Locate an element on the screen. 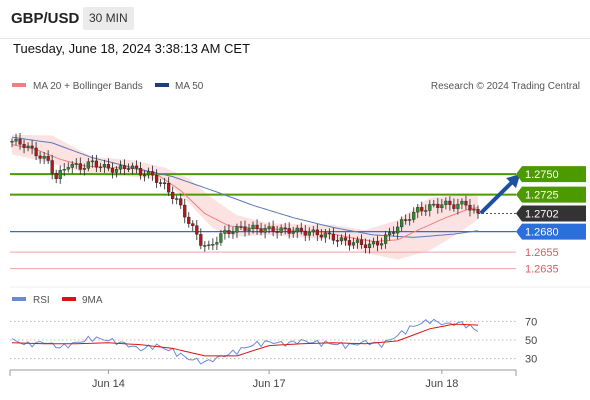 The width and height of the screenshot is (590, 400). ma9-legend-swatch is located at coordinates (69, 299).